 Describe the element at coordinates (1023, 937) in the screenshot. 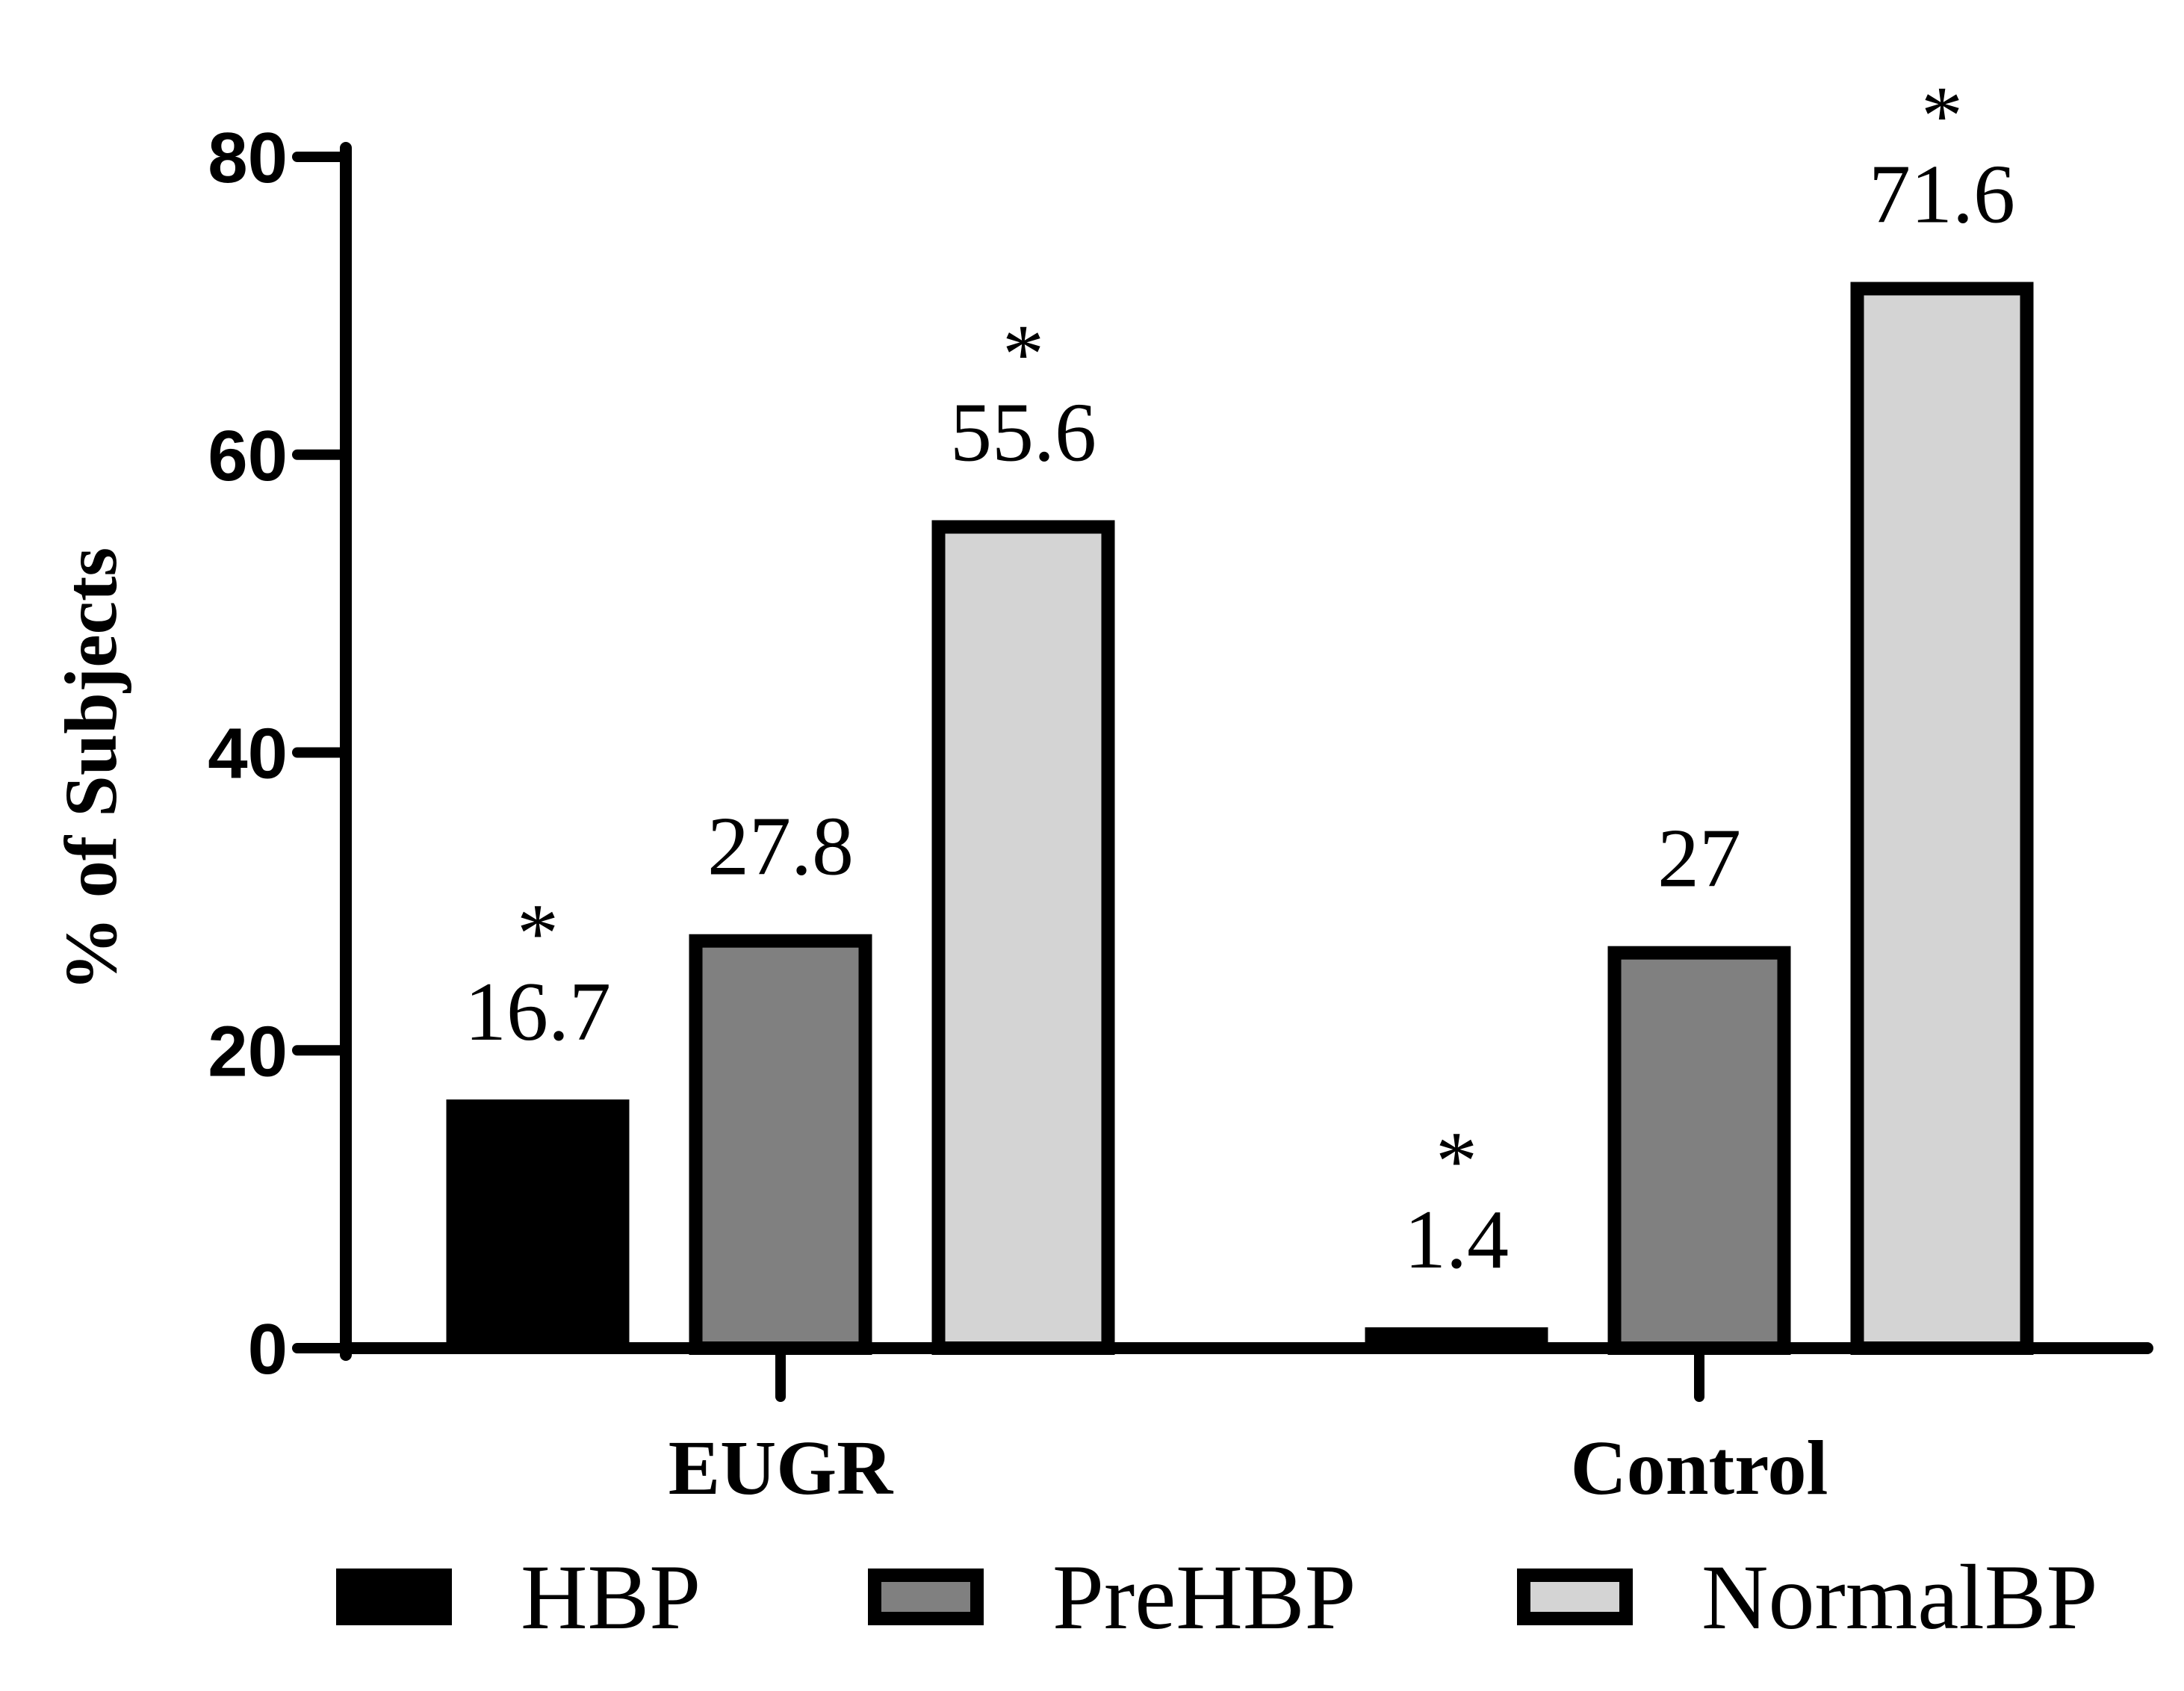

I see `bar-normalbp-eugr` at that location.